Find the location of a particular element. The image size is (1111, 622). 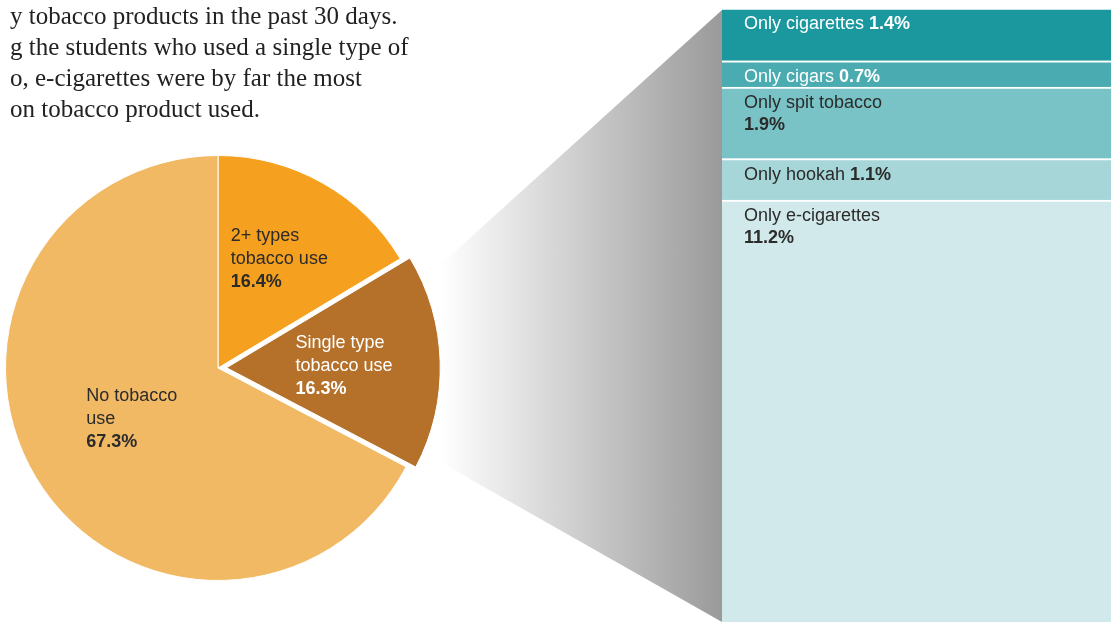

series-label: Only cigarettes is located at coordinates (804, 22).